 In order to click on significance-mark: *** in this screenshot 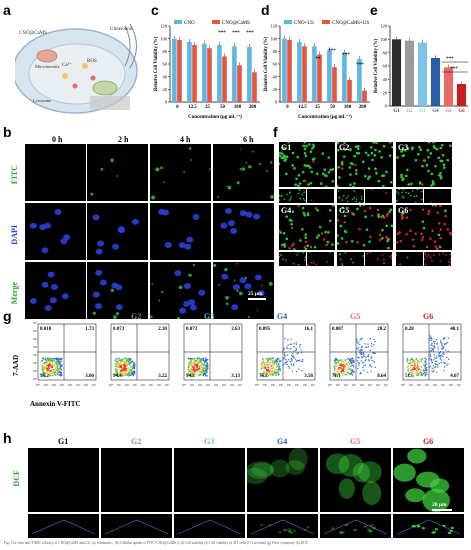, I will do `click(332, 51)`.